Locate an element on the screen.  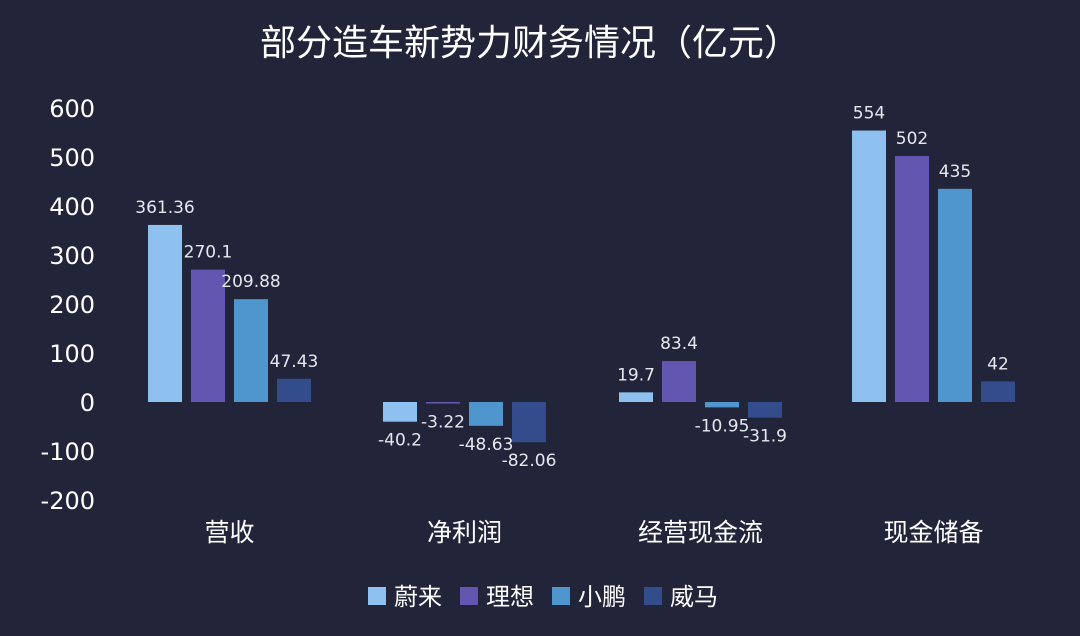
chart-title: 部分造车新势力财务情况（亿元） is located at coordinates (530, 43).